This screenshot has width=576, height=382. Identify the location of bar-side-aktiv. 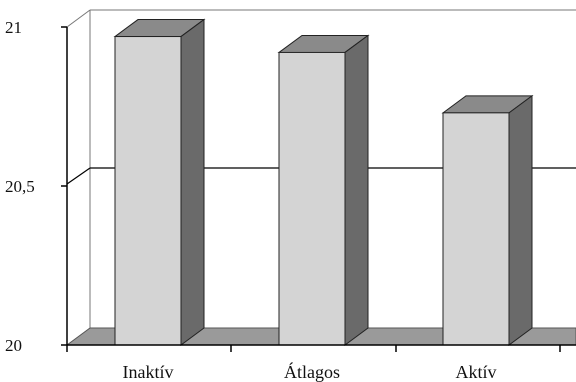
(520, 220).